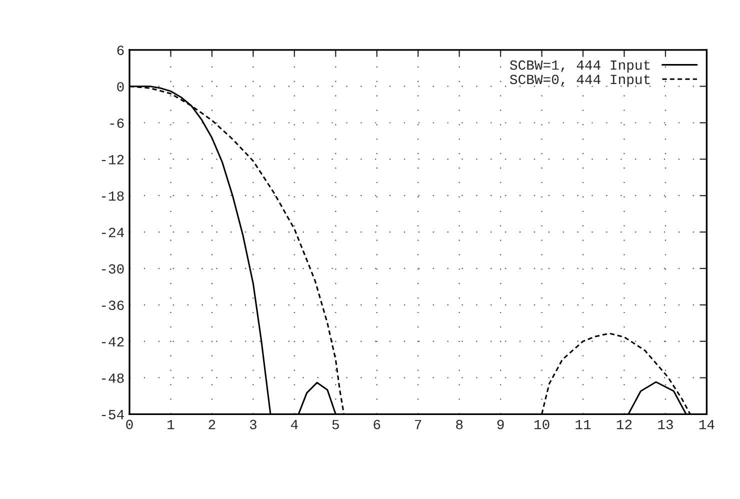 This screenshot has width=740, height=499. Describe the element at coordinates (706, 425) in the screenshot. I see `x-tick-label: 14` at that location.